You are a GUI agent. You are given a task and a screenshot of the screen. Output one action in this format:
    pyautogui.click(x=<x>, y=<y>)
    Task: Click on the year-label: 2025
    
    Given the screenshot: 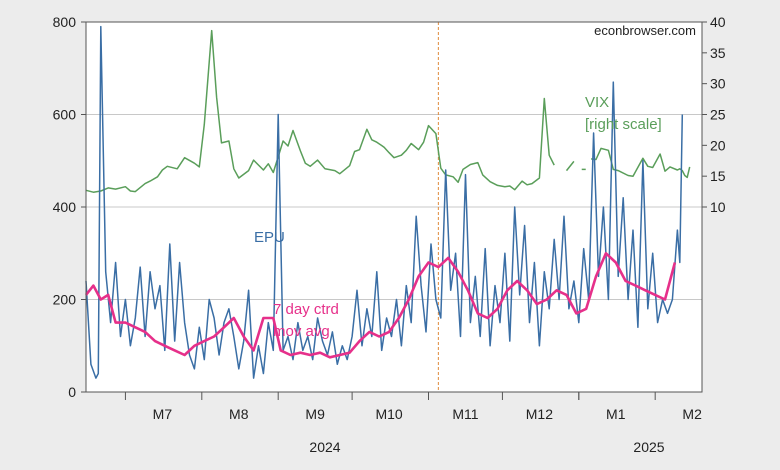 What is the action you would take?
    pyautogui.click(x=648, y=447)
    